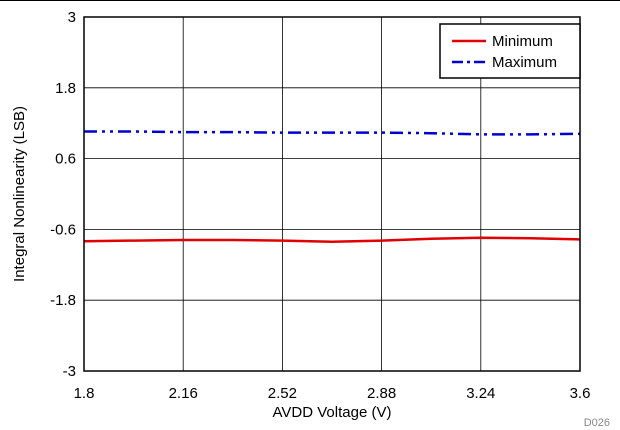 This screenshot has width=620, height=430. I want to click on y-axis-title: Integral Nonlinearity (LSB), so click(19, 194).